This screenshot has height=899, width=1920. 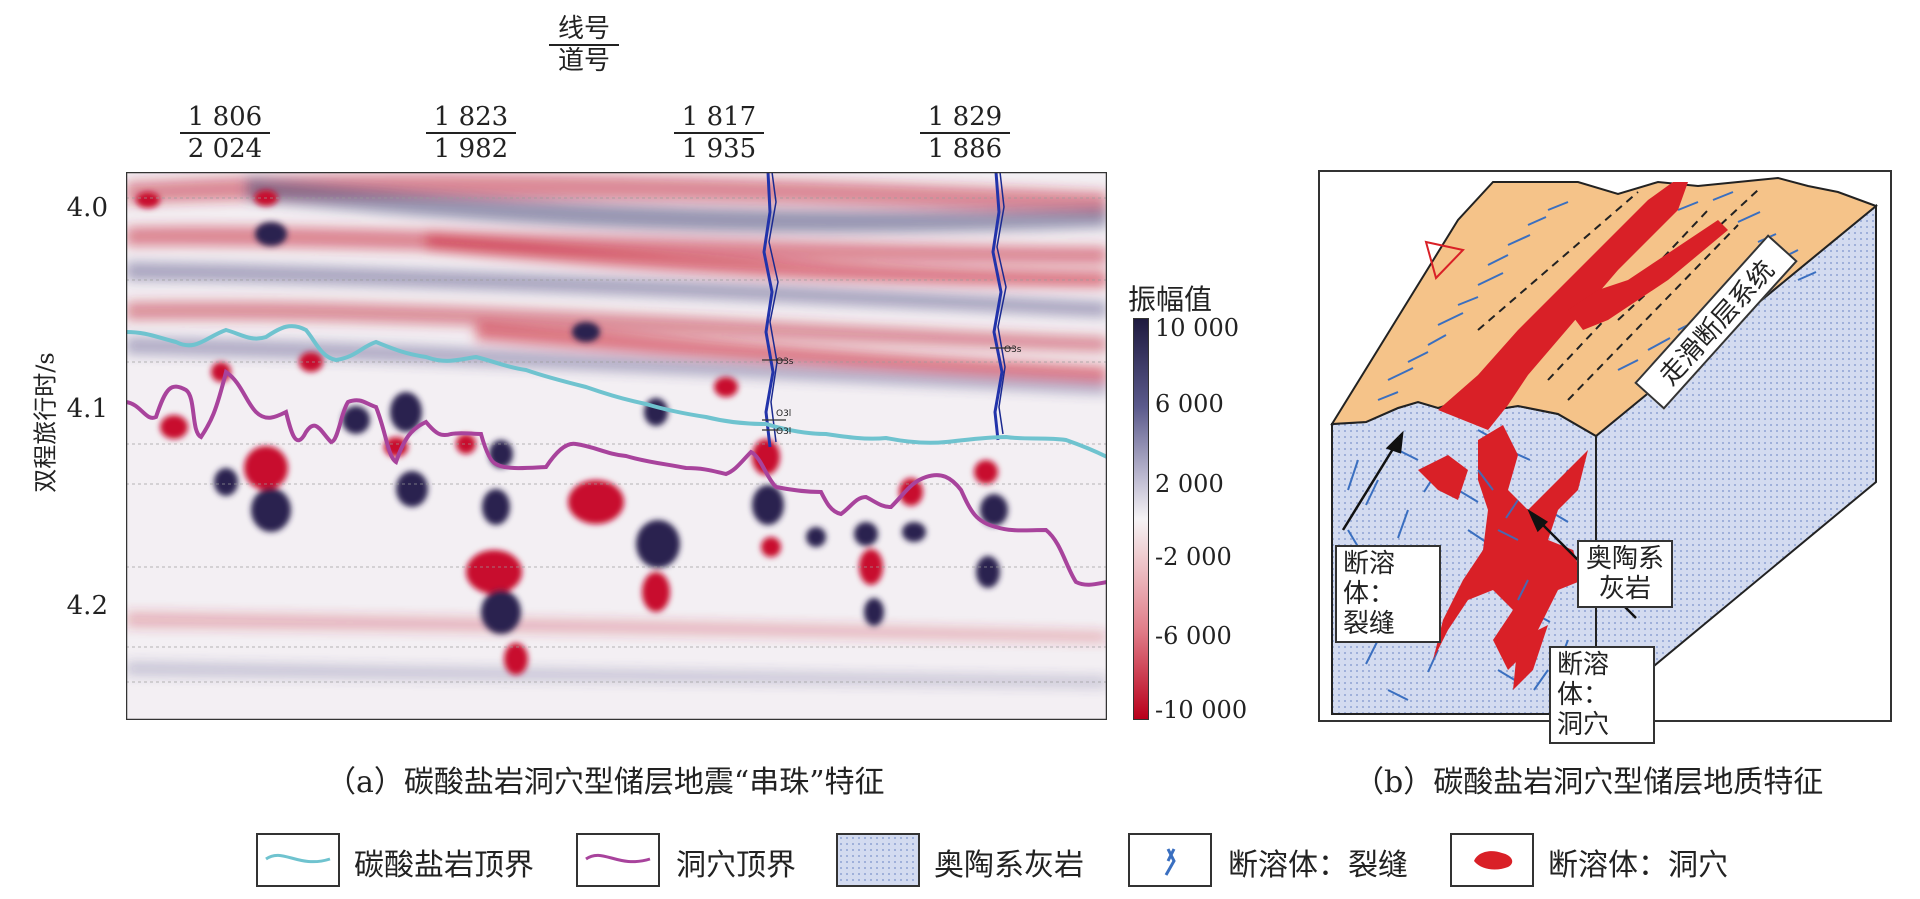 What do you see at coordinates (1589, 782) in the screenshot?
I see `caption-b: （b）碳酸盐岩洞穴型储层地质特征` at bounding box center [1589, 782].